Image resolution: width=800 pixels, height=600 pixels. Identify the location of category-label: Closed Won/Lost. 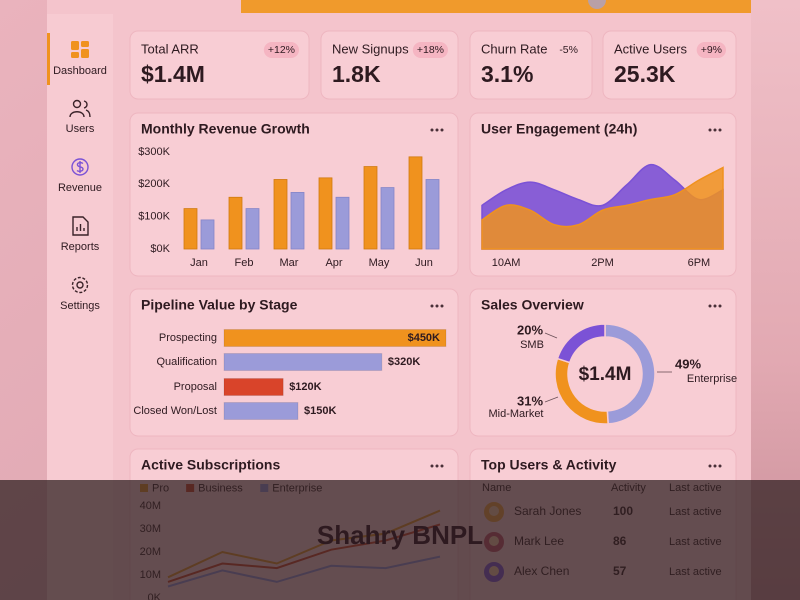
(175, 411).